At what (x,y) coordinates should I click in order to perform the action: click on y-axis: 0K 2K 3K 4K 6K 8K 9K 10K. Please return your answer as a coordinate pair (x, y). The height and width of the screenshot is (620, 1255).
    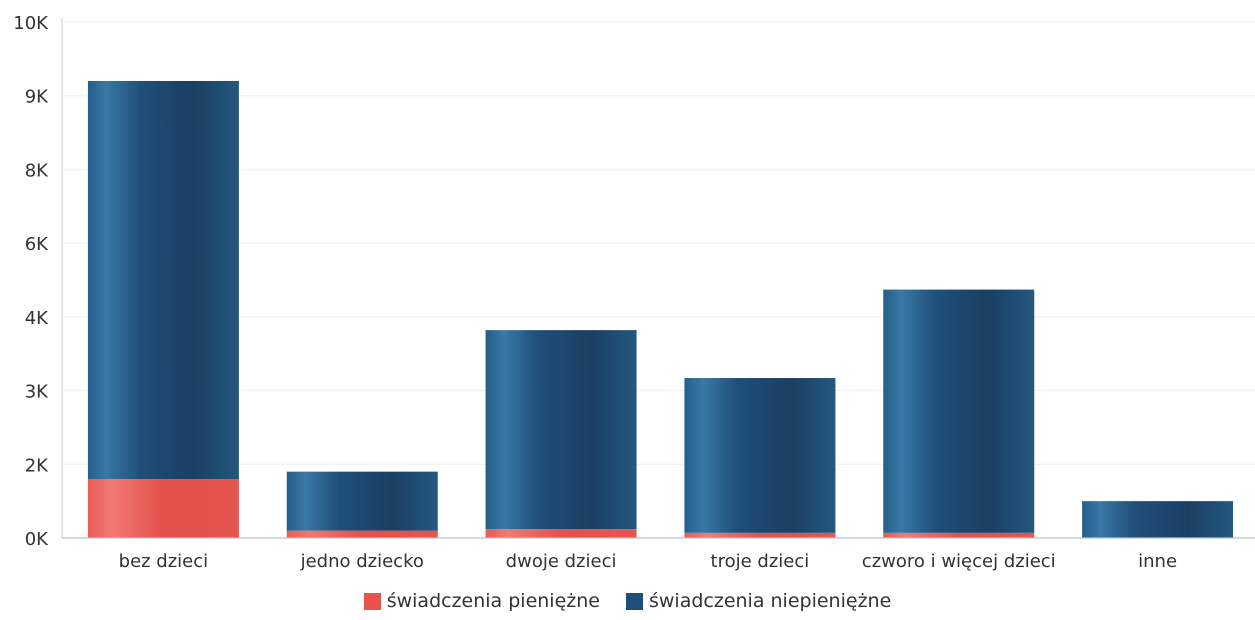
    Looking at the image, I should click on (38, 281).